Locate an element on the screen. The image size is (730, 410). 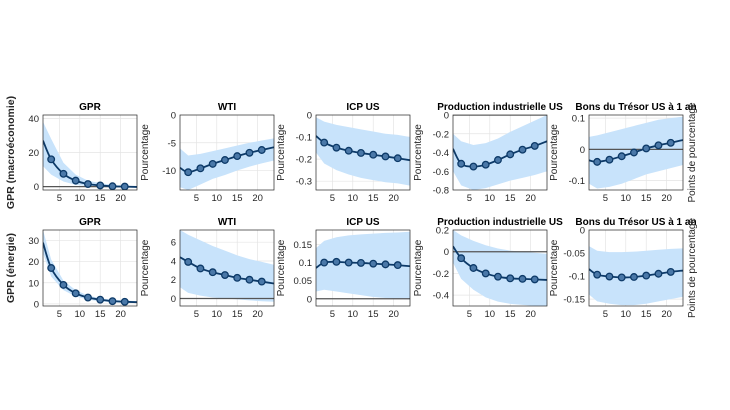
y-tick-label: -10 is located at coordinates (169, 171).